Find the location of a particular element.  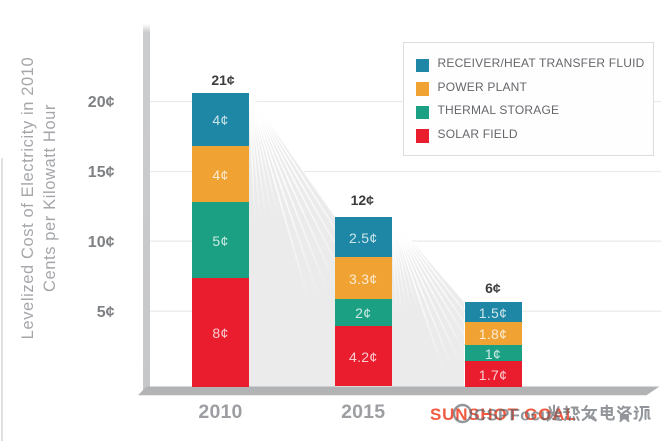

svg-text: CSPFocus is located at coordinates (517, 415).